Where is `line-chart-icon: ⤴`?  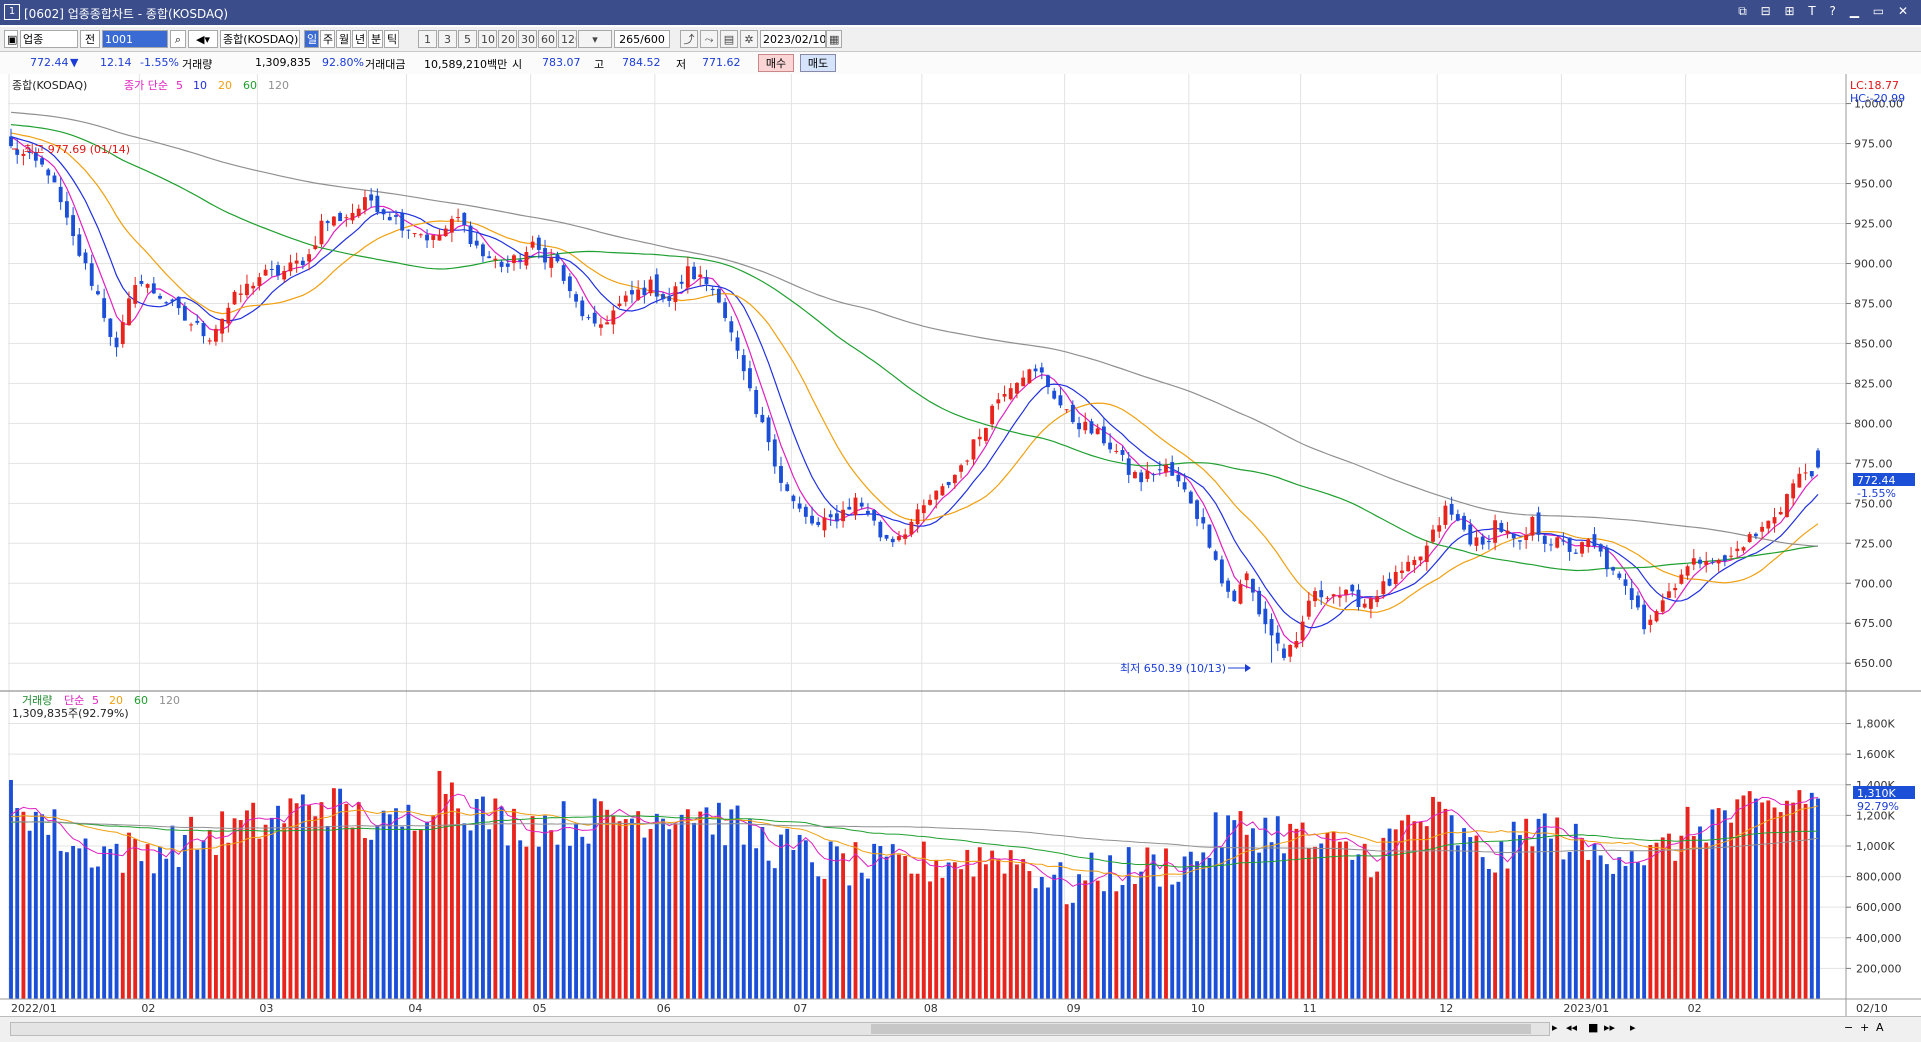 line-chart-icon: ⤴ is located at coordinates (689, 39).